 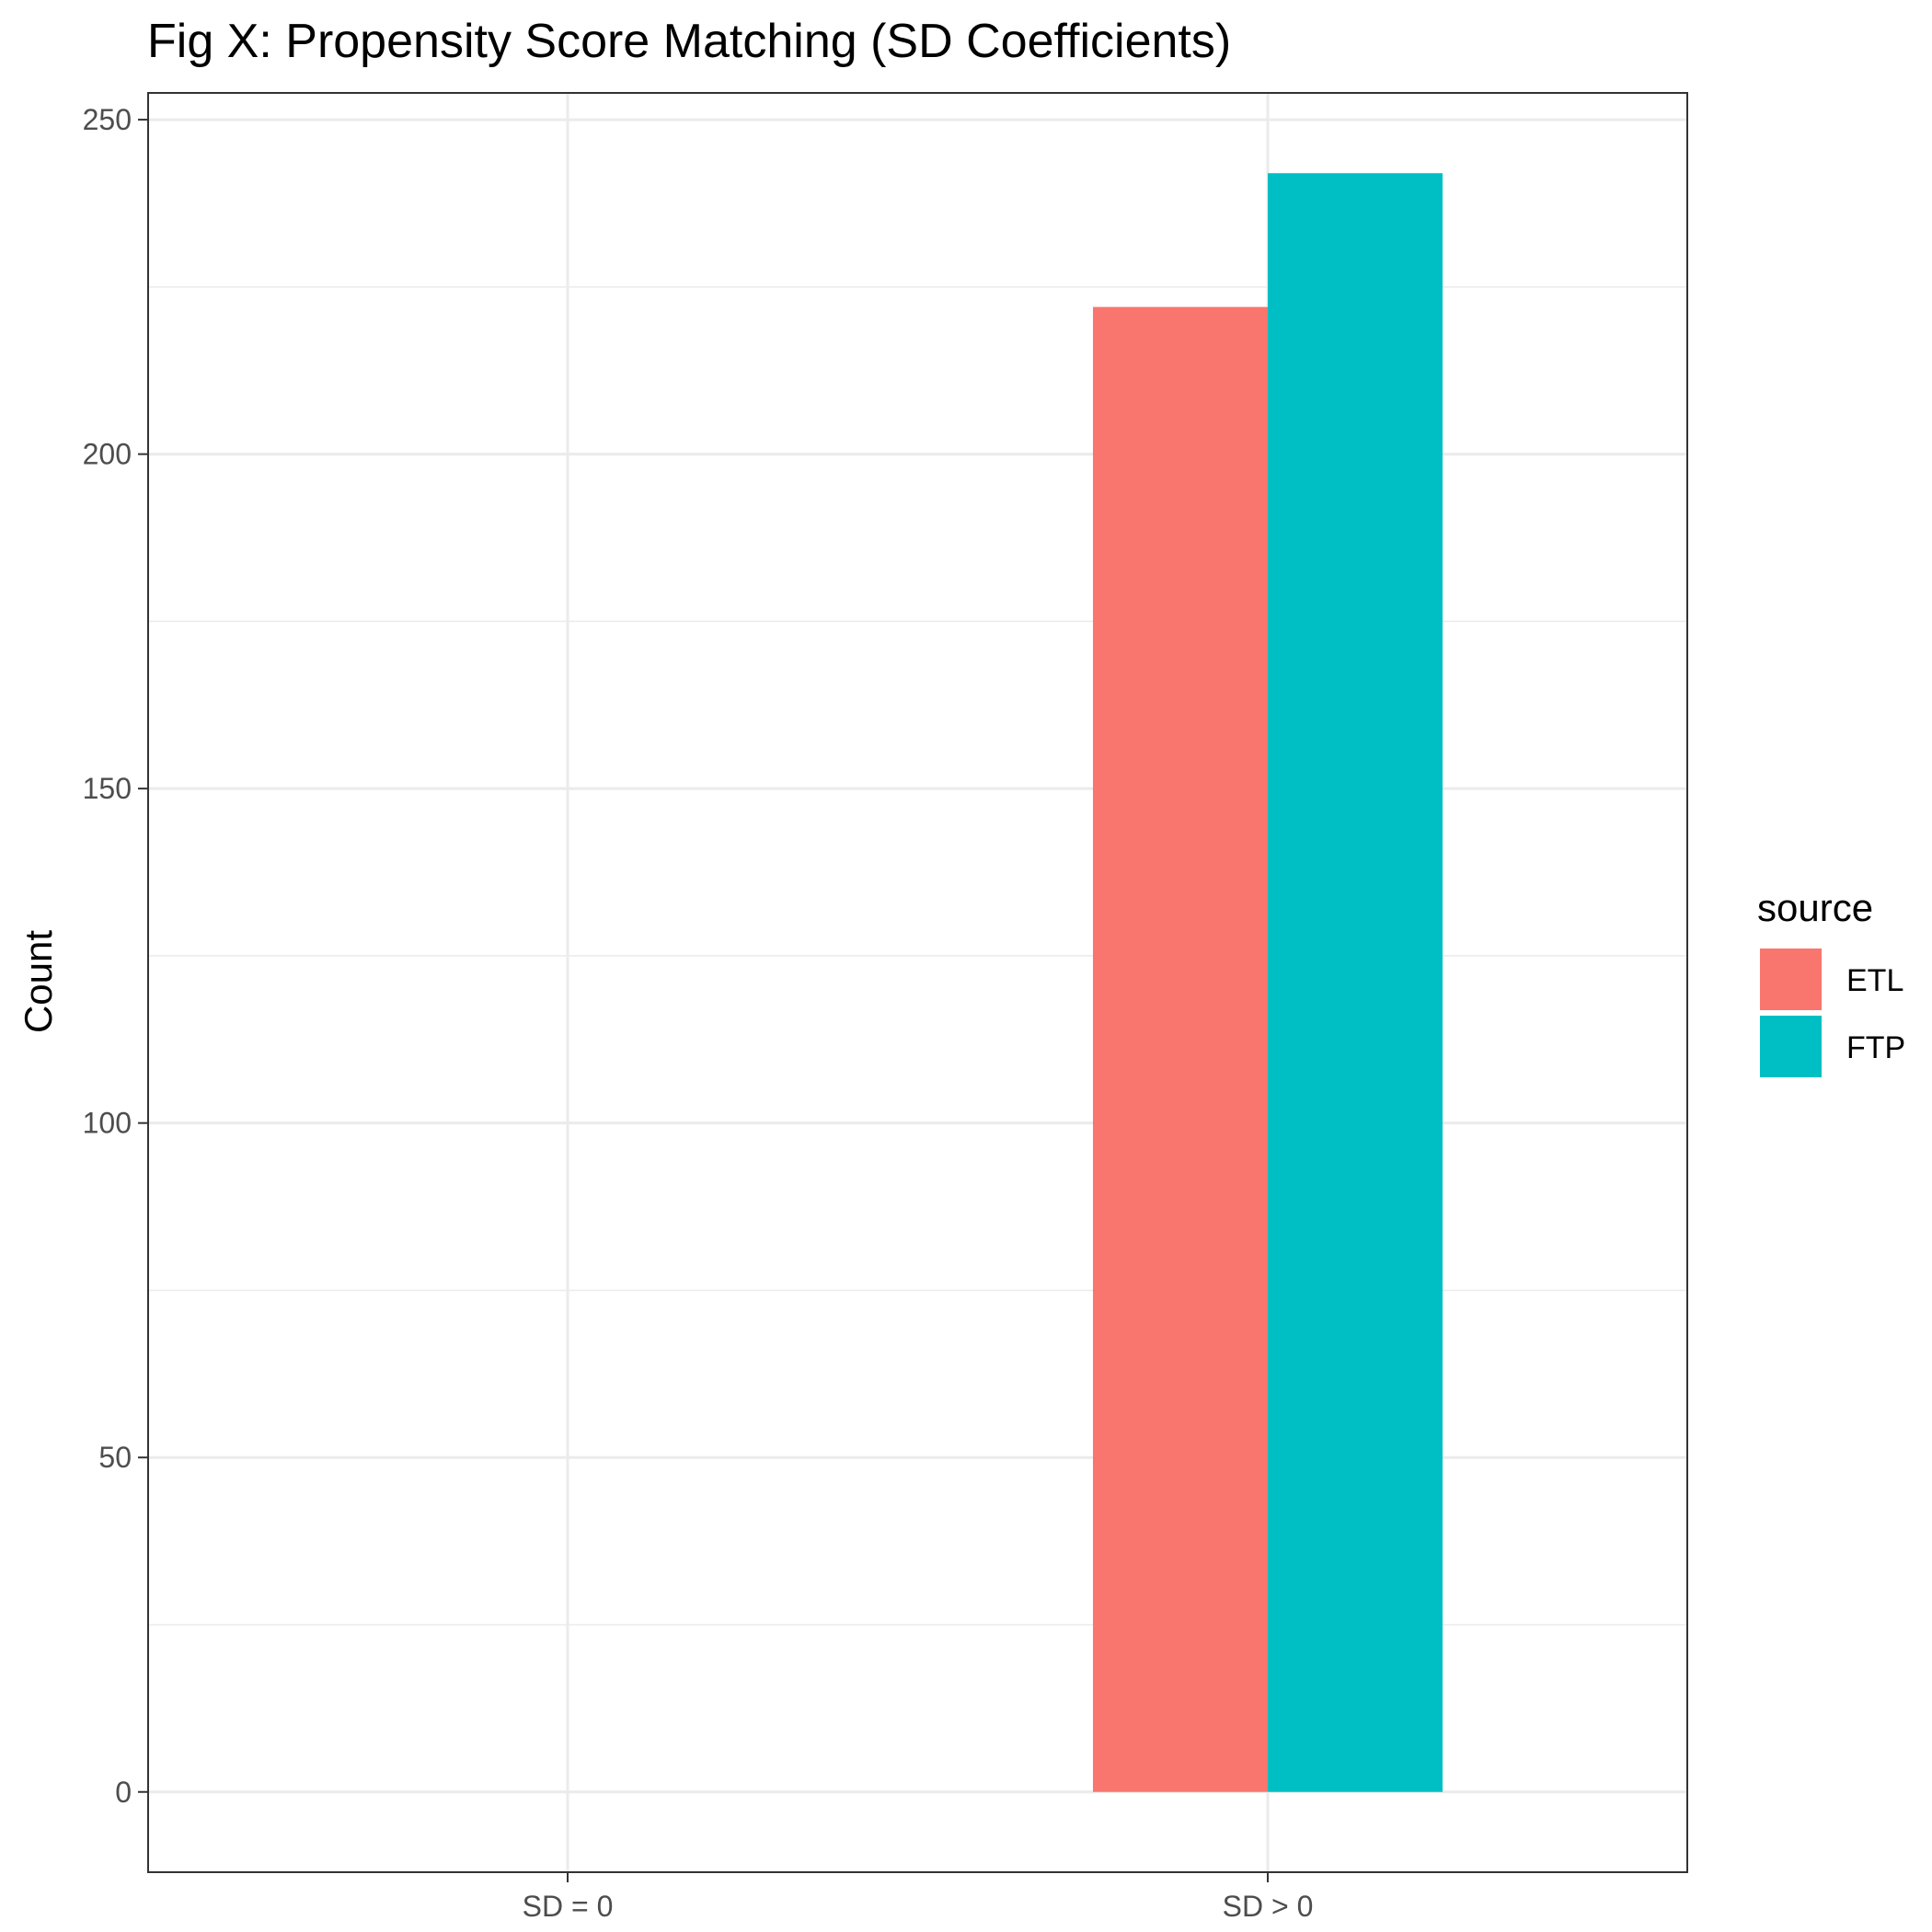 I want to click on y-tick-label: 150, so click(x=107, y=788).